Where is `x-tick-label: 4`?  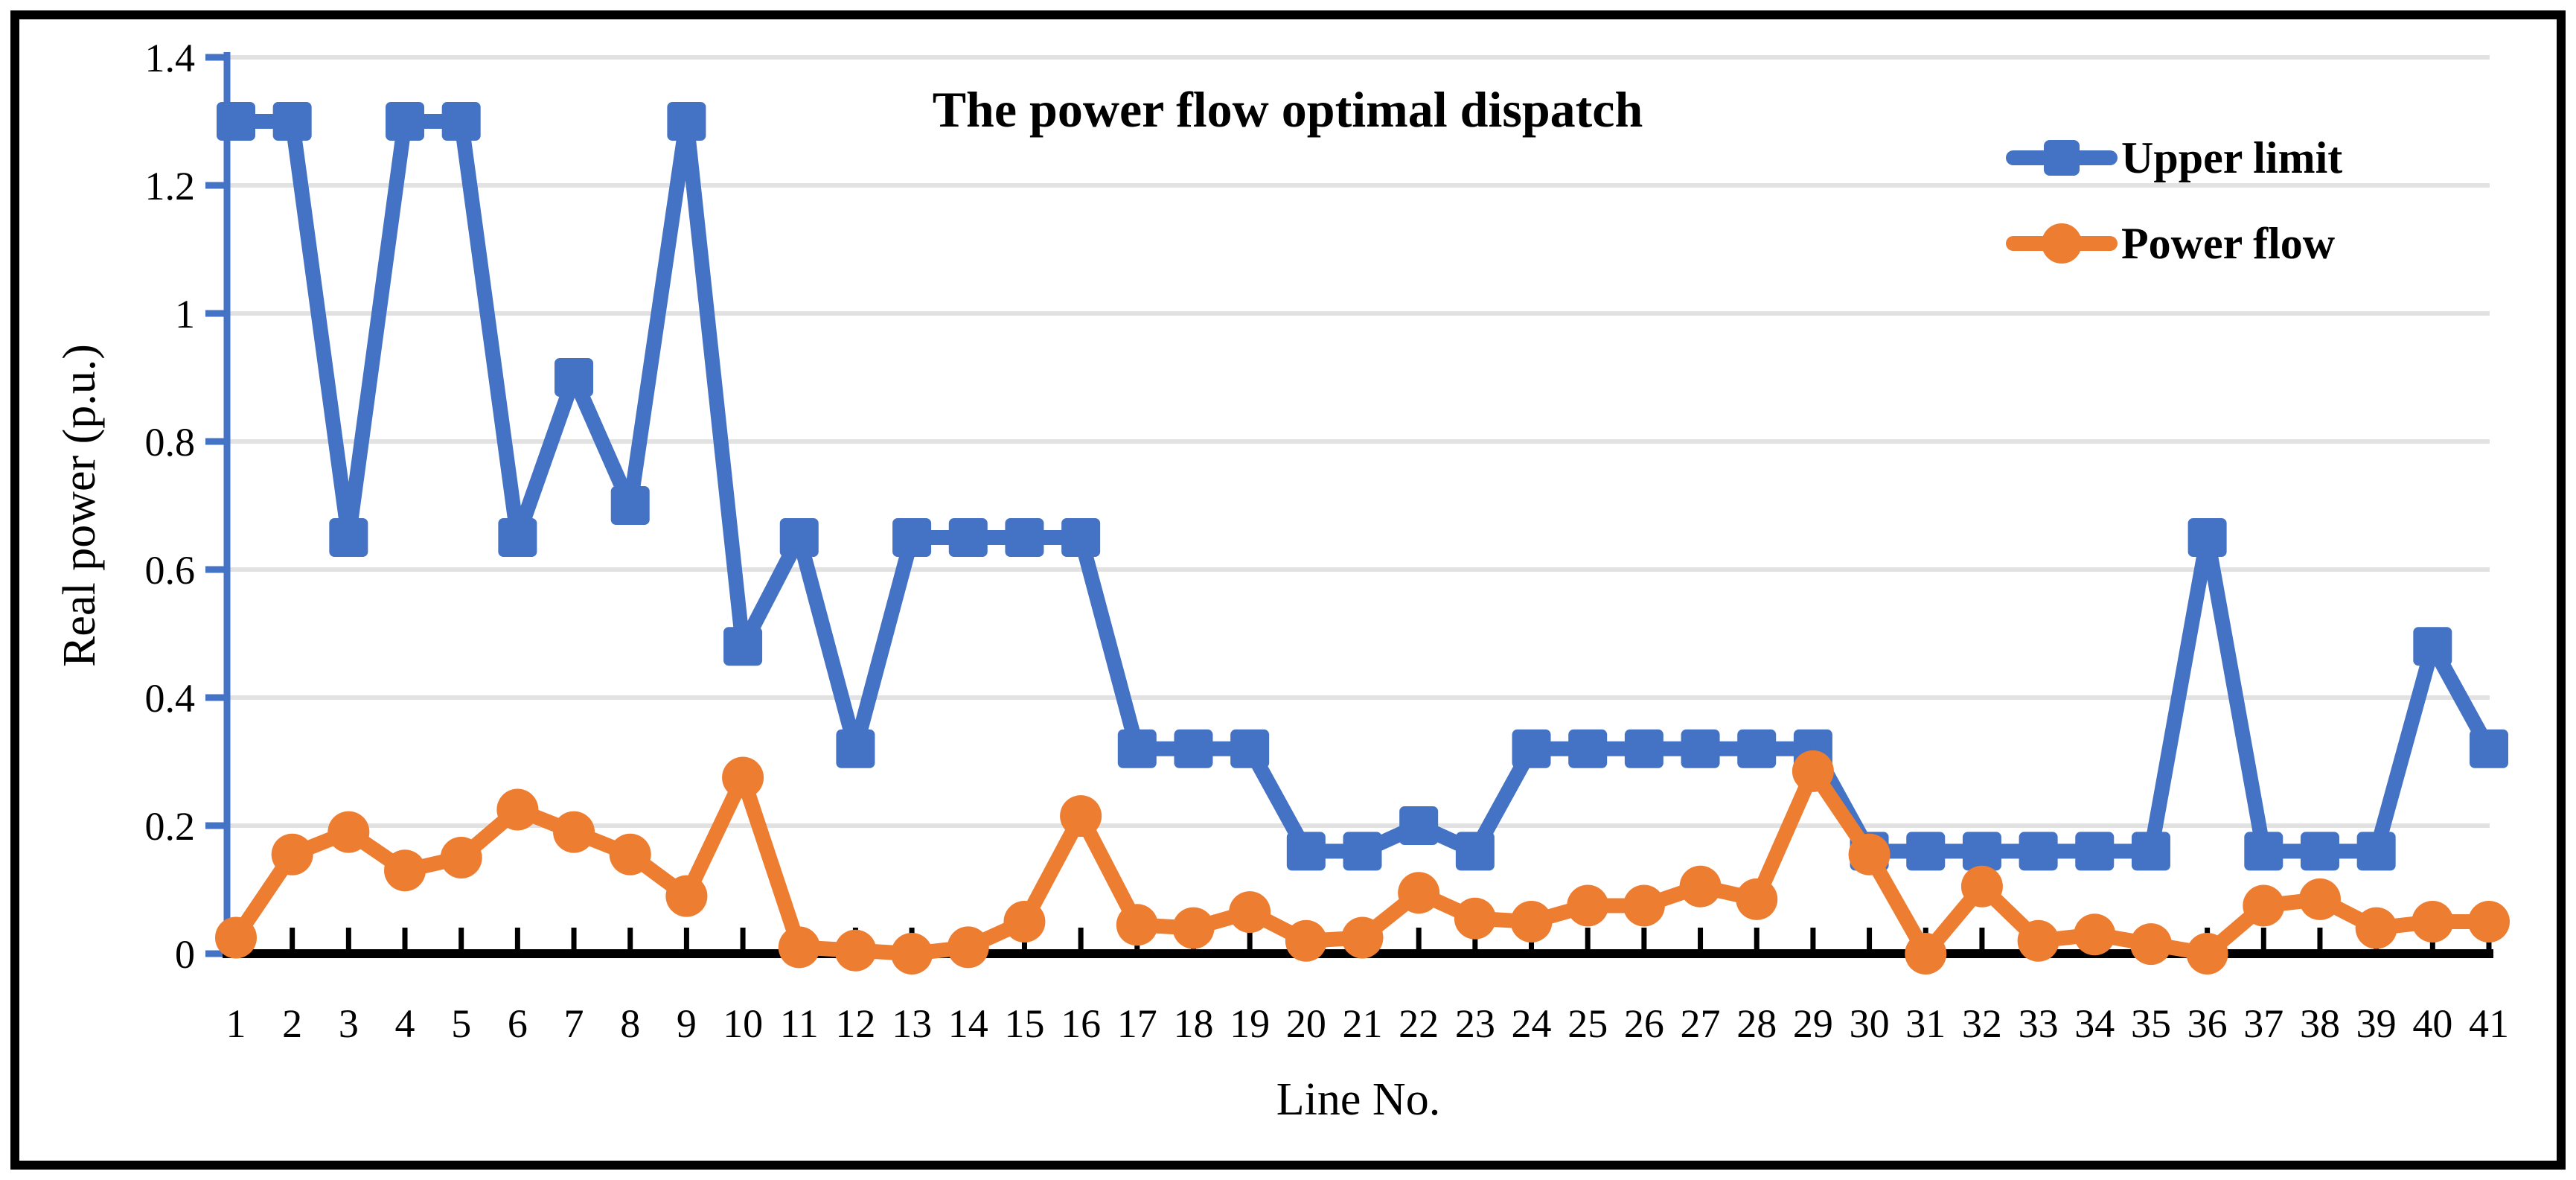
x-tick-label: 4 is located at coordinates (405, 1023).